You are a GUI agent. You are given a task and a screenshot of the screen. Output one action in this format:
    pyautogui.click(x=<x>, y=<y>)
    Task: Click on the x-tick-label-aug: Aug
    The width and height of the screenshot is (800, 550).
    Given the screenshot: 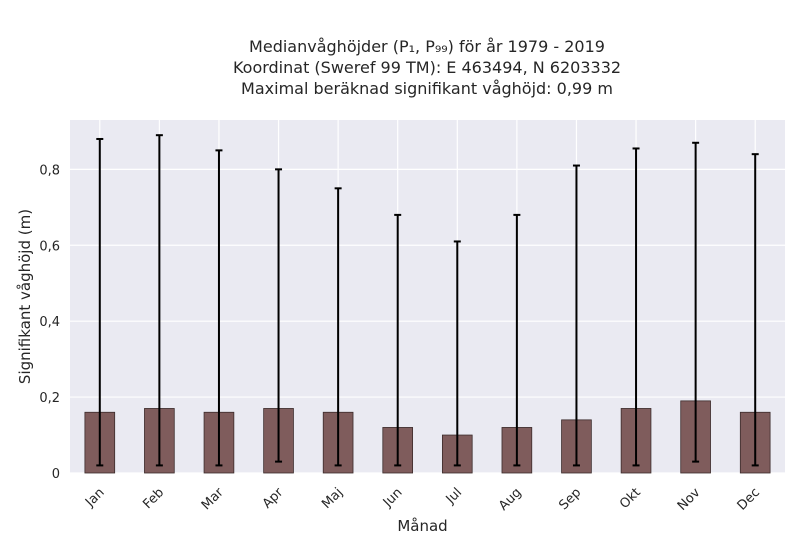 What is the action you would take?
    pyautogui.click(x=510, y=499)
    